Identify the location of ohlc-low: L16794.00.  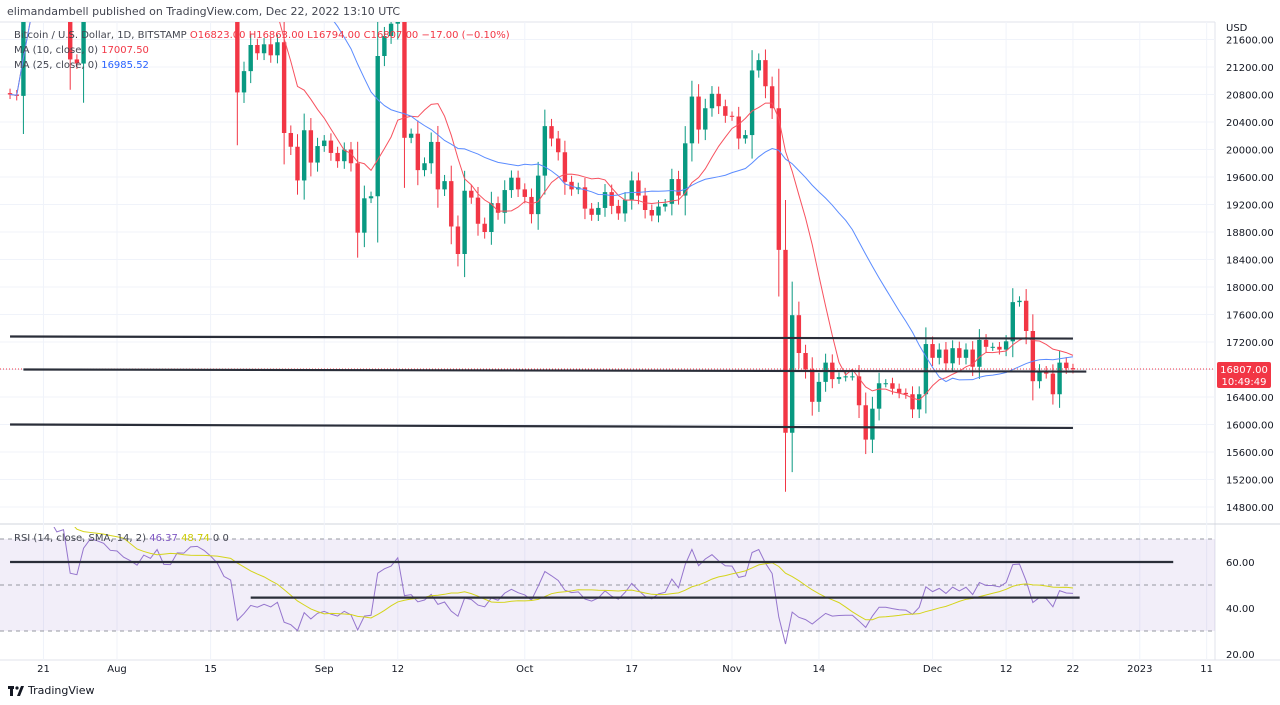
(334, 35).